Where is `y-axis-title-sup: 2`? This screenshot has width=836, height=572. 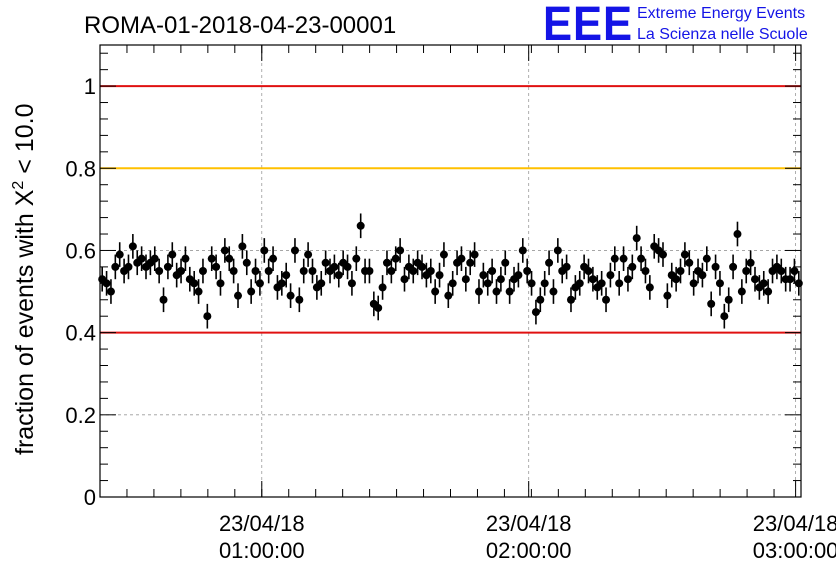 y-axis-title-sup: 2 is located at coordinates (18, 185).